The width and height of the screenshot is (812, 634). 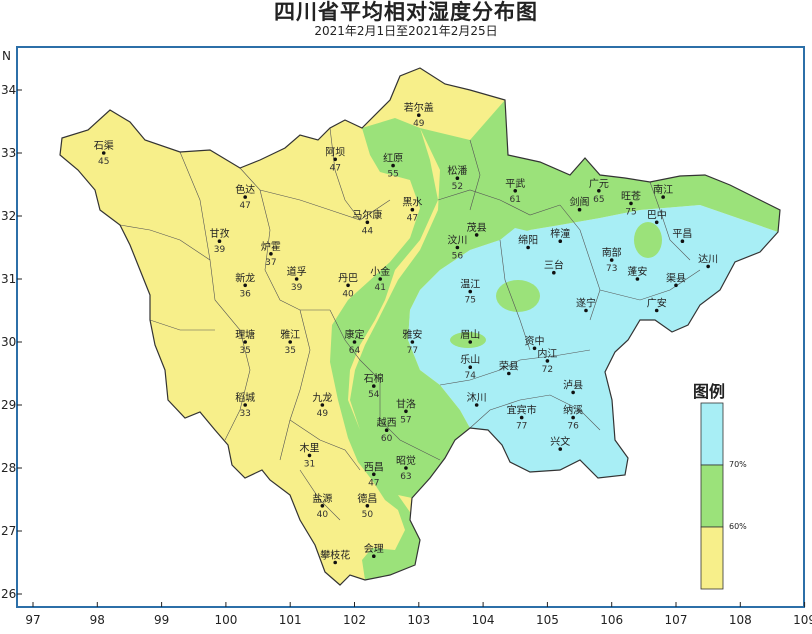 I want to click on station-name: 南江, so click(x=663, y=189).